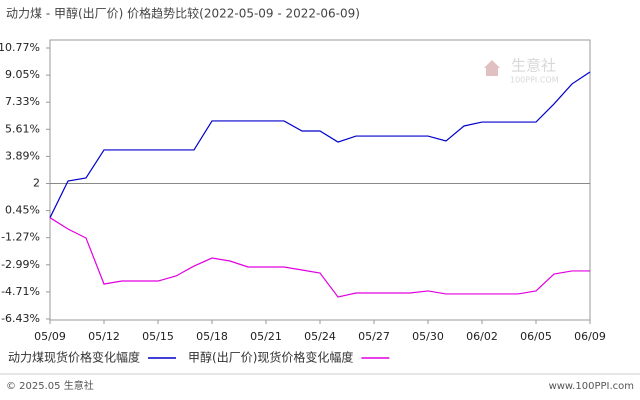 The height and width of the screenshot is (400, 640). What do you see at coordinates (533, 66) in the screenshot?
I see `watermark-brand: 生意社` at bounding box center [533, 66].